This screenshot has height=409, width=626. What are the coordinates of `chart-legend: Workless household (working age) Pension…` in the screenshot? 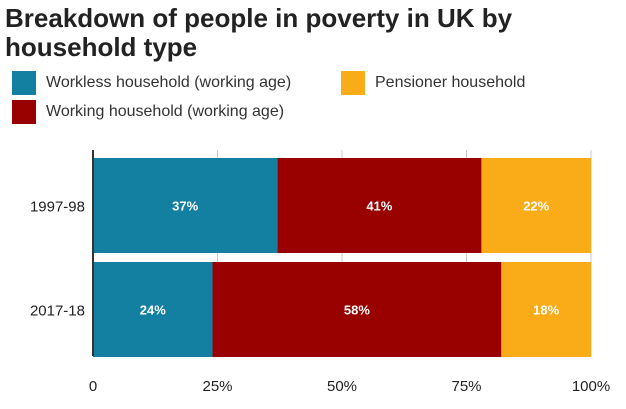 It's located at (312, 98).